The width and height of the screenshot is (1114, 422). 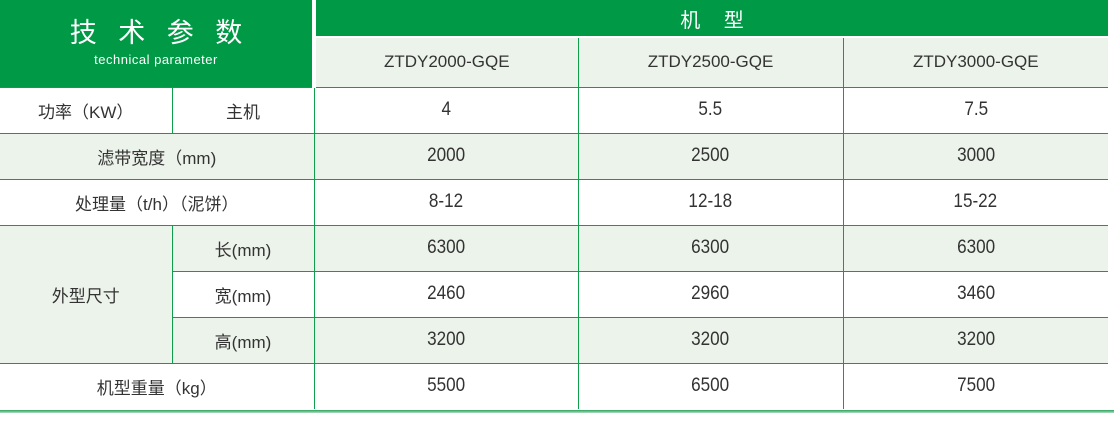 I want to click on value-cell: 7500, so click(x=975, y=386).